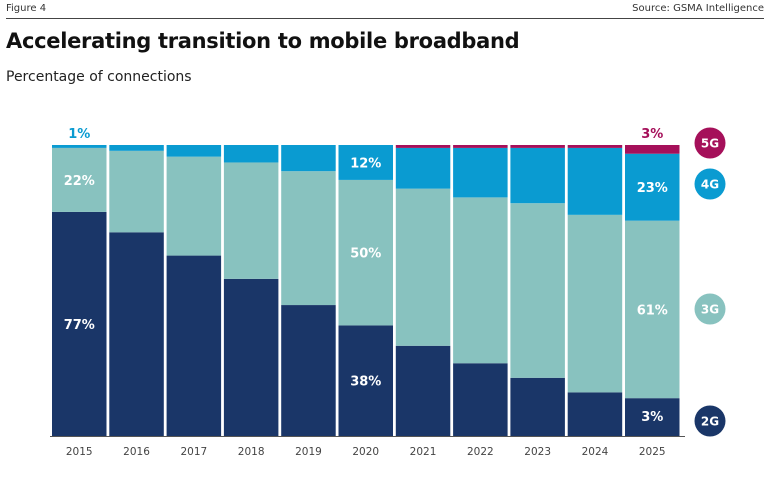 Image resolution: width=770 pixels, height=489 pixels. I want to click on bar-4G-2016, so click(136, 148).